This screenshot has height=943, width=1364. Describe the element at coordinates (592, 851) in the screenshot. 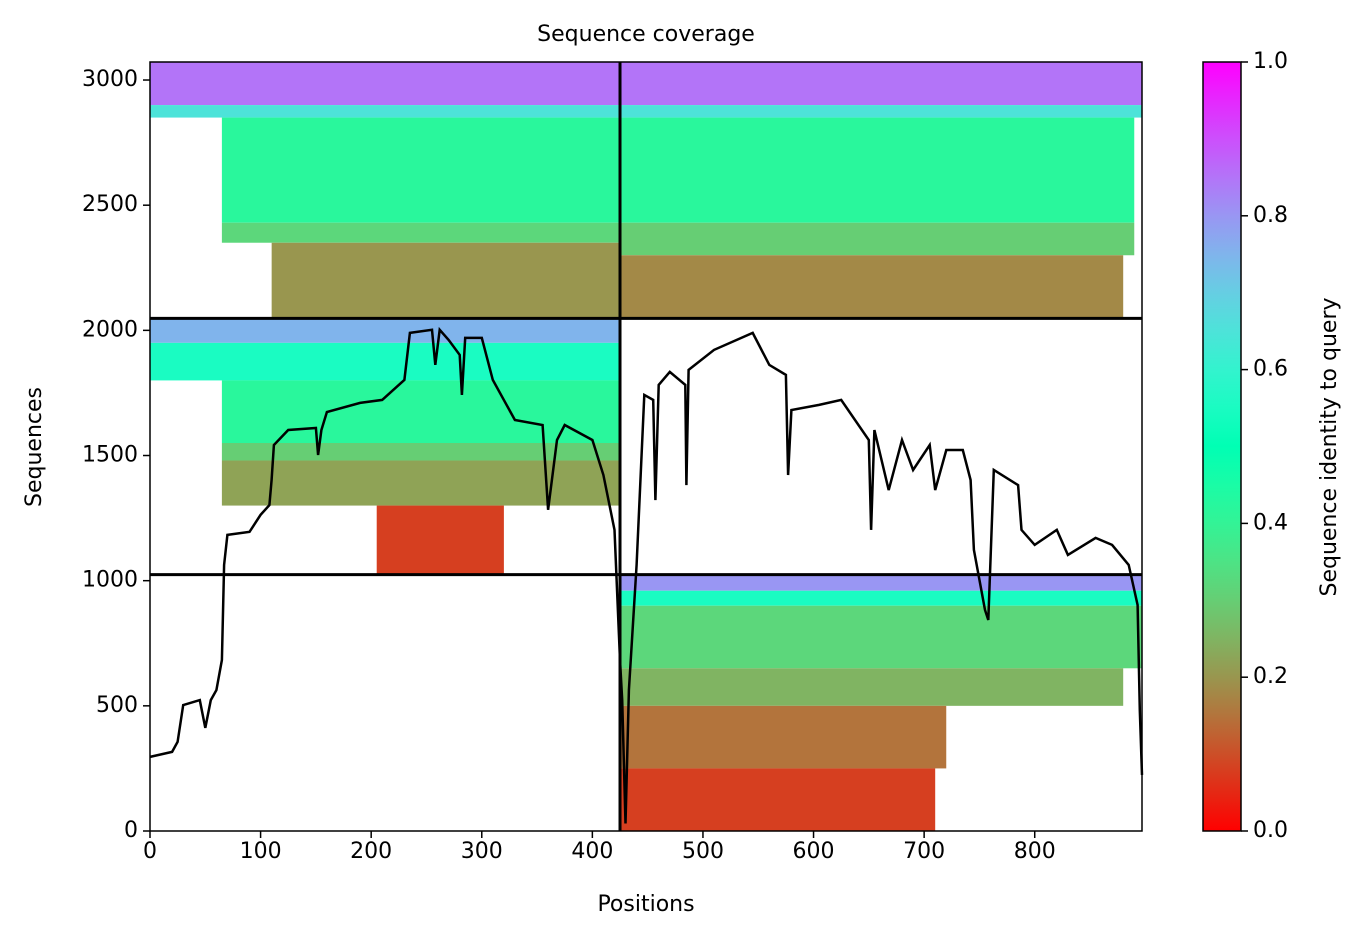

I see `x-tick-label: 400` at that location.